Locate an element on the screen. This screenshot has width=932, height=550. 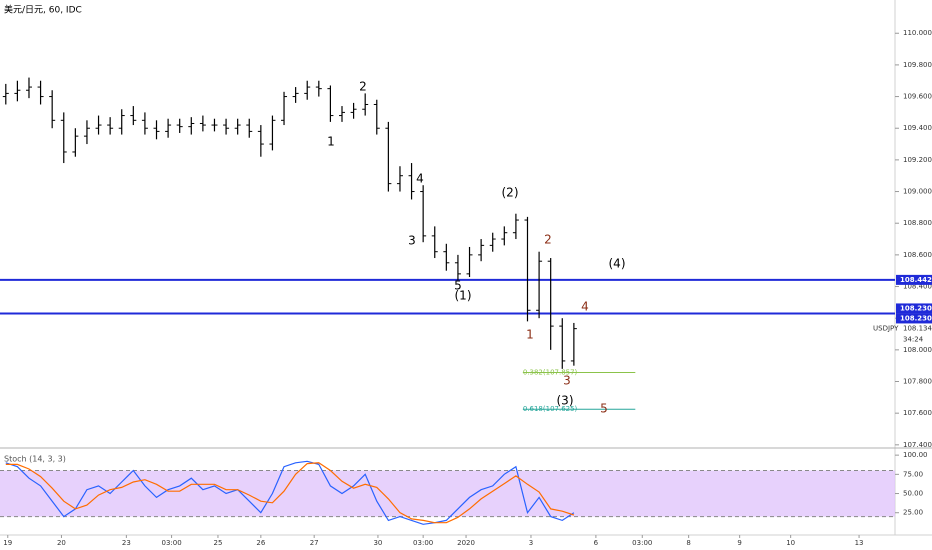
x-tick-label: 9 is located at coordinates (739, 543).